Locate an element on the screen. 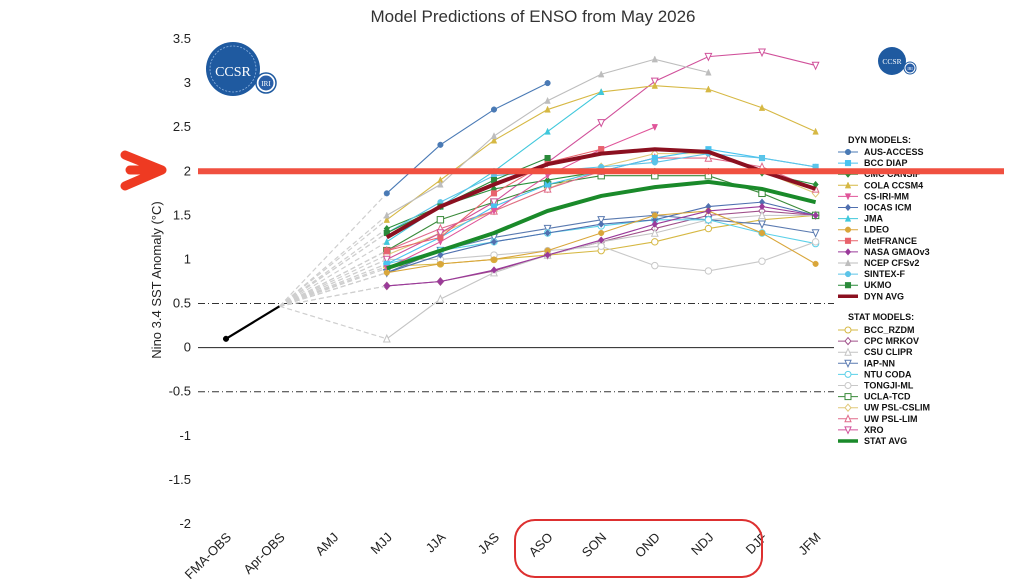 This screenshot has height=585, width=1024. legend-item: UW PSL-LIM is located at coordinates (878, 419).